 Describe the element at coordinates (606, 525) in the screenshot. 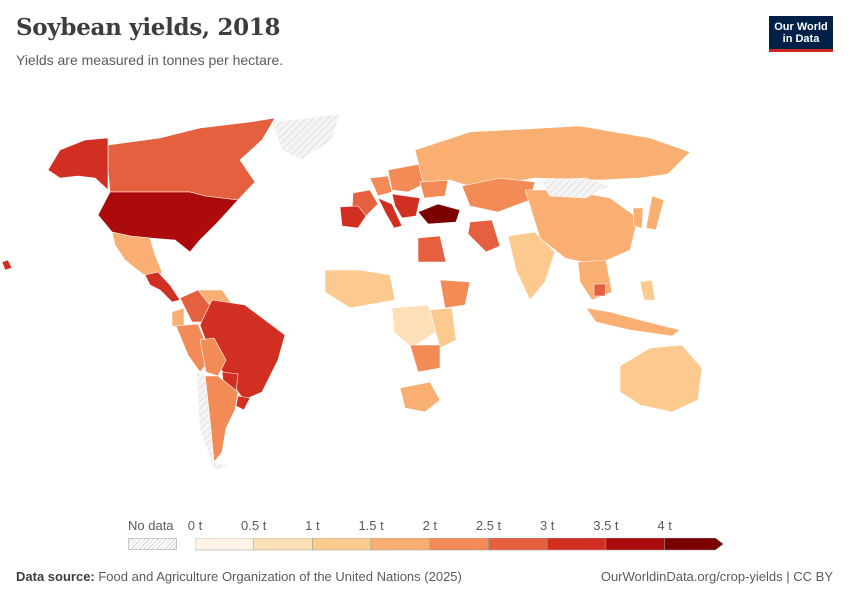

I see `legend-tick-label: 3.5 t` at that location.